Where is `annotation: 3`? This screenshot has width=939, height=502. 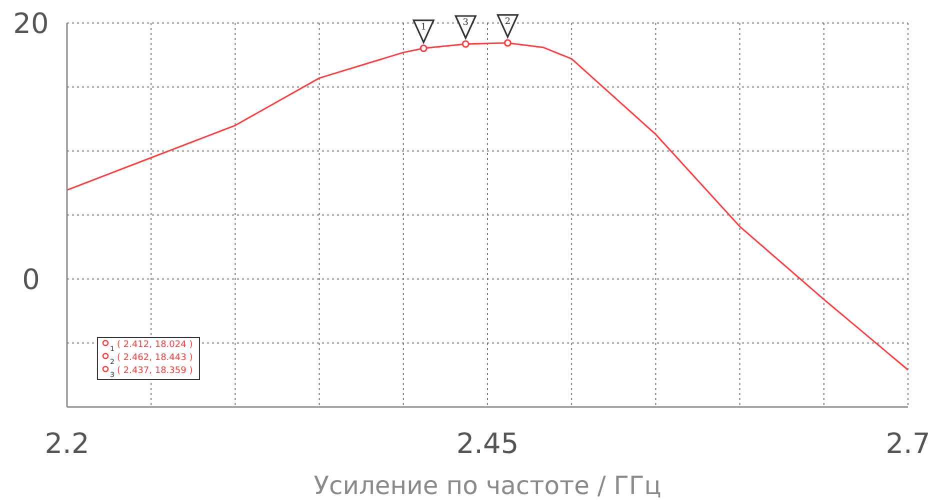 annotation: 3 is located at coordinates (465, 23).